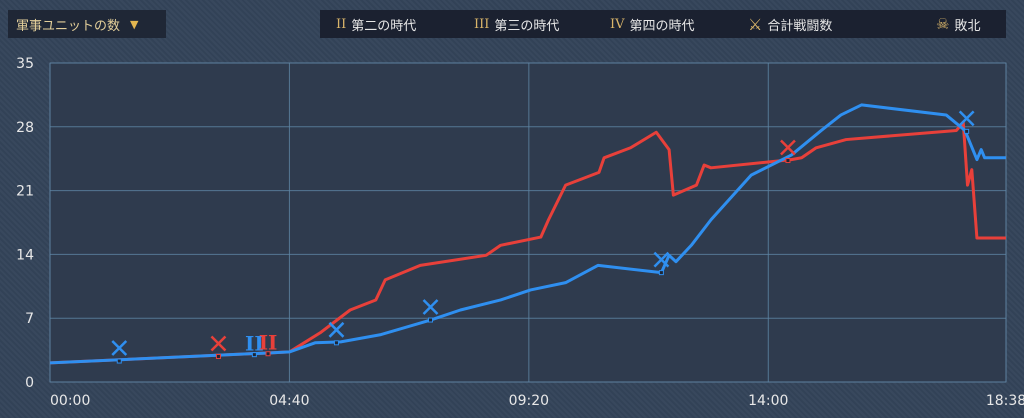  What do you see at coordinates (967, 26) in the screenshot?
I see `legend-label: 敗北` at bounding box center [967, 26].